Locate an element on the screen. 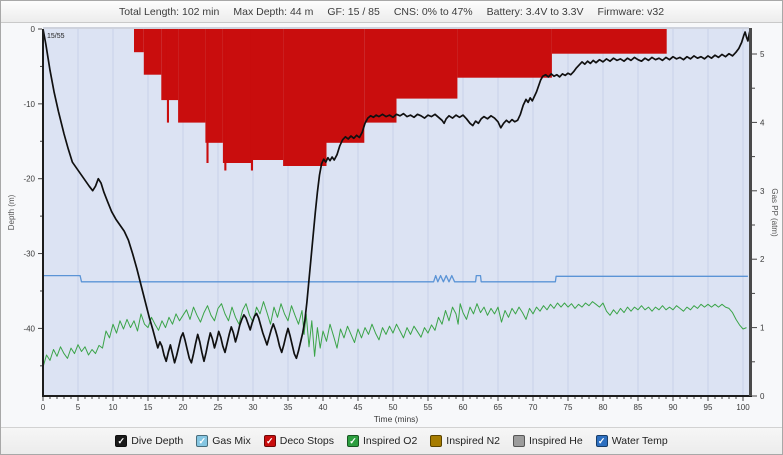  legend-item-inspired-he: Inspired He is located at coordinates (548, 441).